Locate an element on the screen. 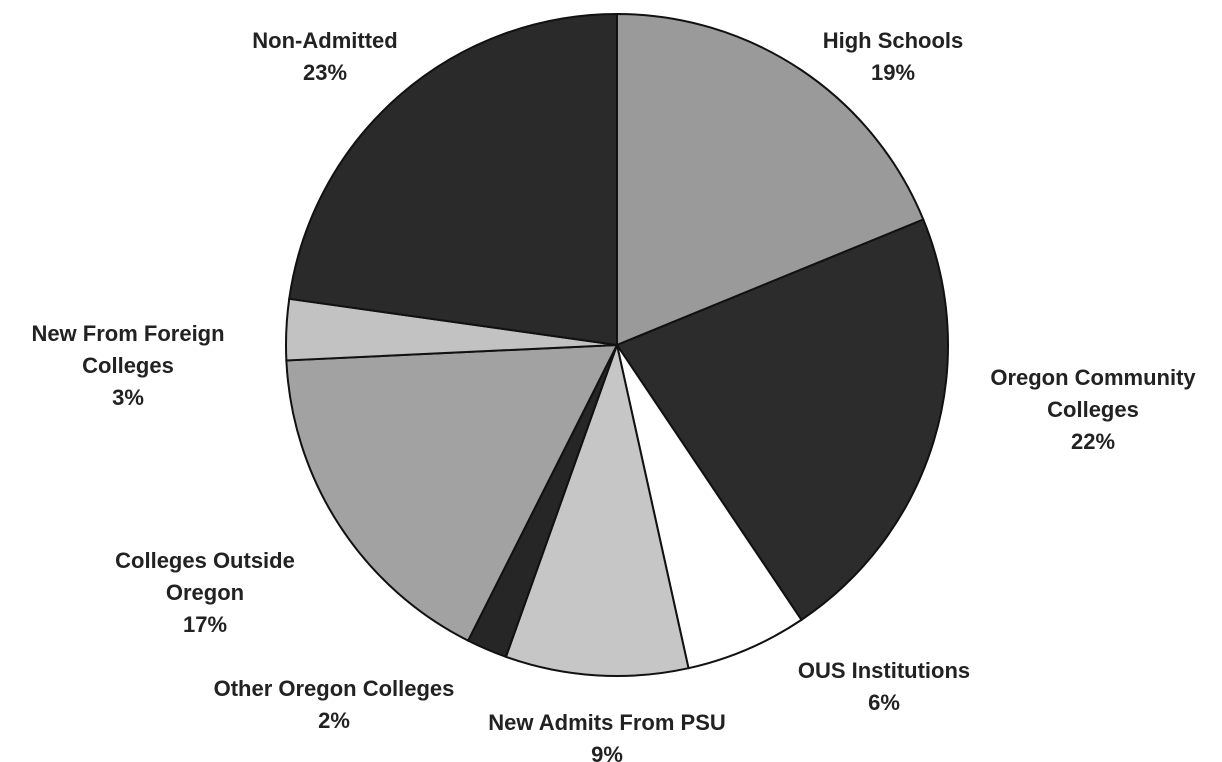 The width and height of the screenshot is (1222, 762). slice-label: New From Foreign Colleges 3% is located at coordinates (128, 366).